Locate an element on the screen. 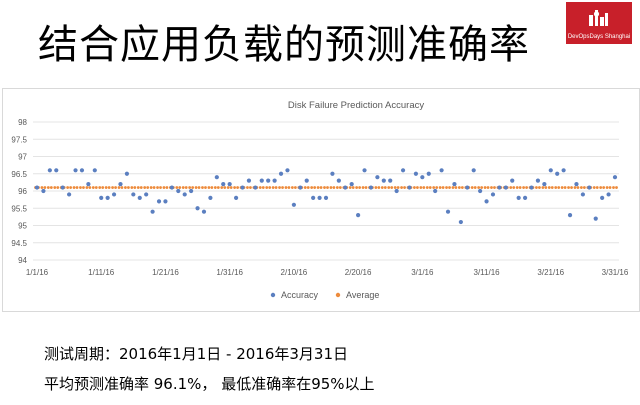  y-tick-label: 96.5 is located at coordinates (19, 174).